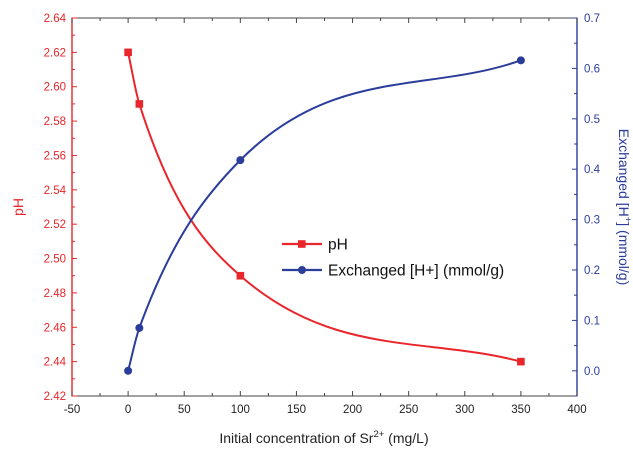  Describe the element at coordinates (520, 410) in the screenshot. I see `x-tick-label: 350` at that location.